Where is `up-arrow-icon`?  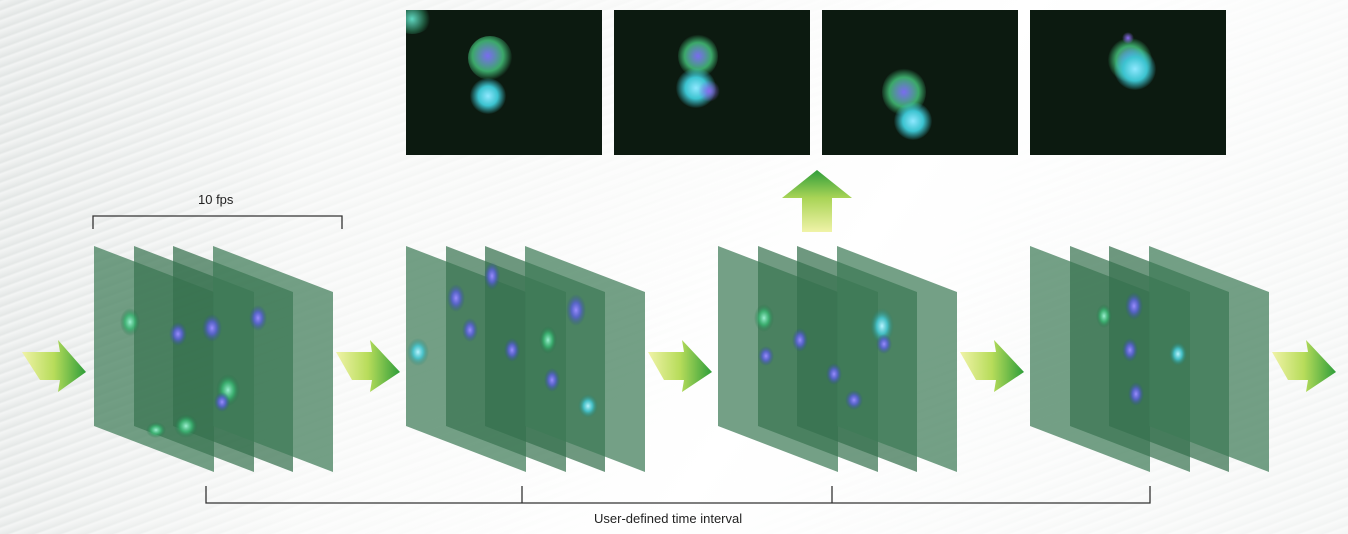
up-arrow-icon is located at coordinates (817, 201).